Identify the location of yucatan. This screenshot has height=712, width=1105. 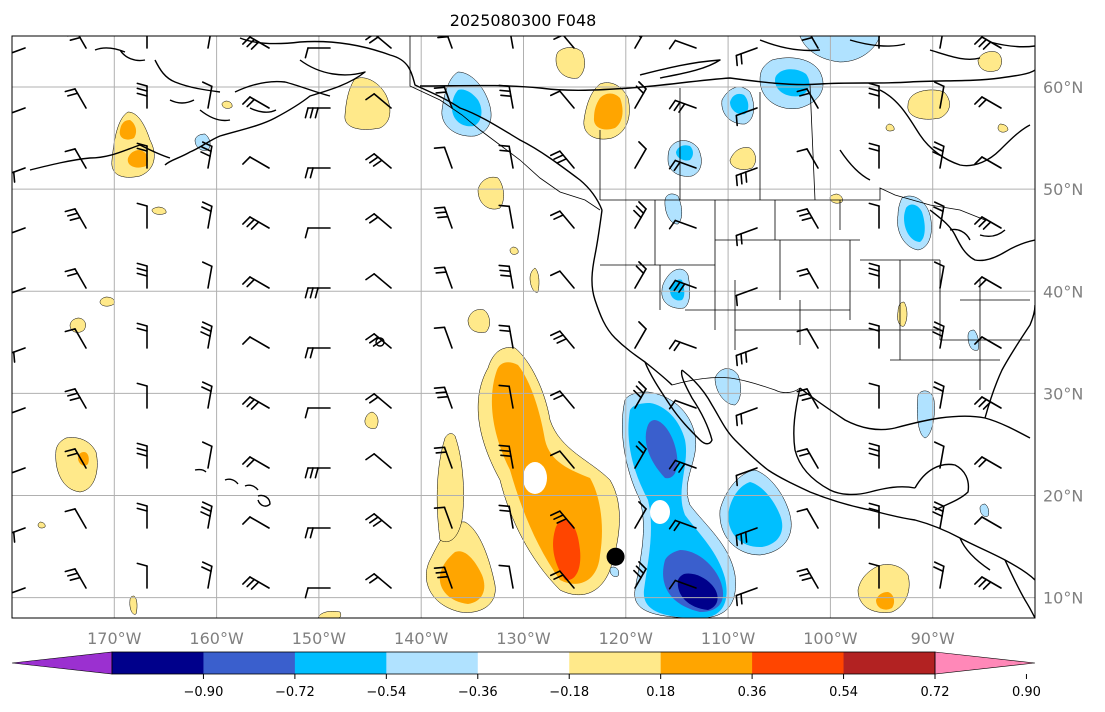
(942, 487).